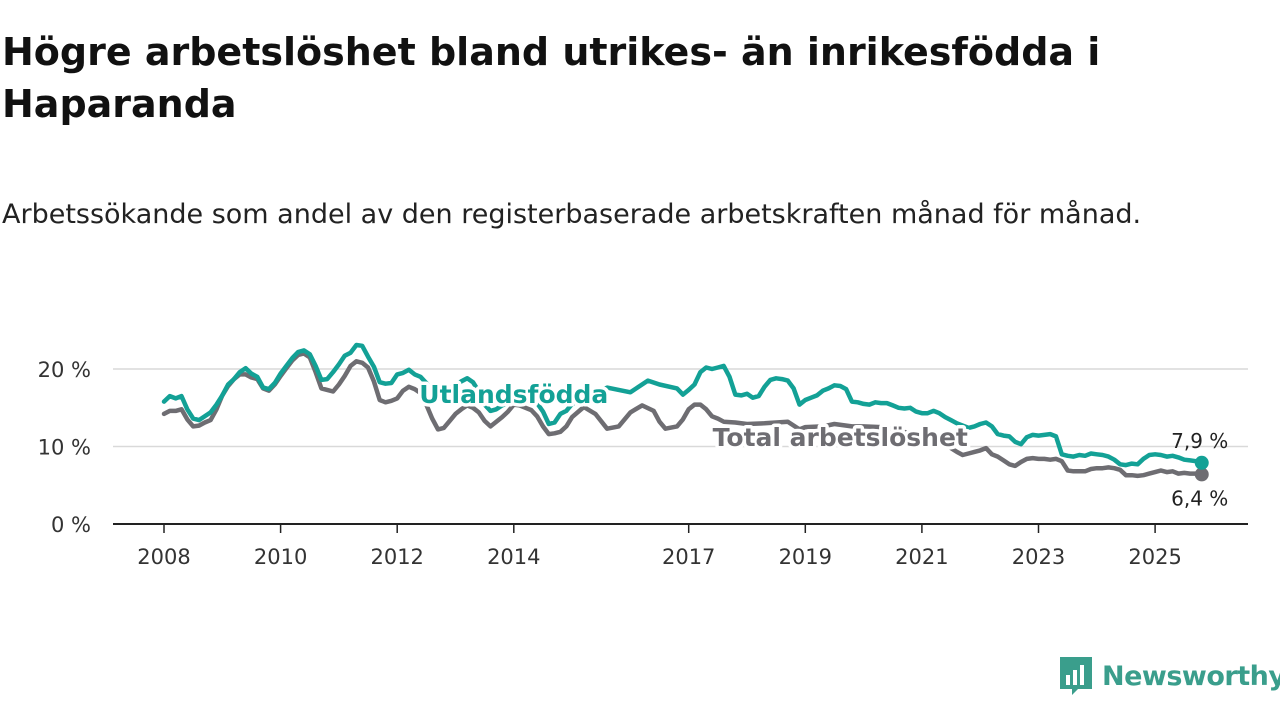 Image resolution: width=1280 pixels, height=720 pixels. What do you see at coordinates (688, 557) in the screenshot?
I see `x-tick-label: 2017` at bounding box center [688, 557].